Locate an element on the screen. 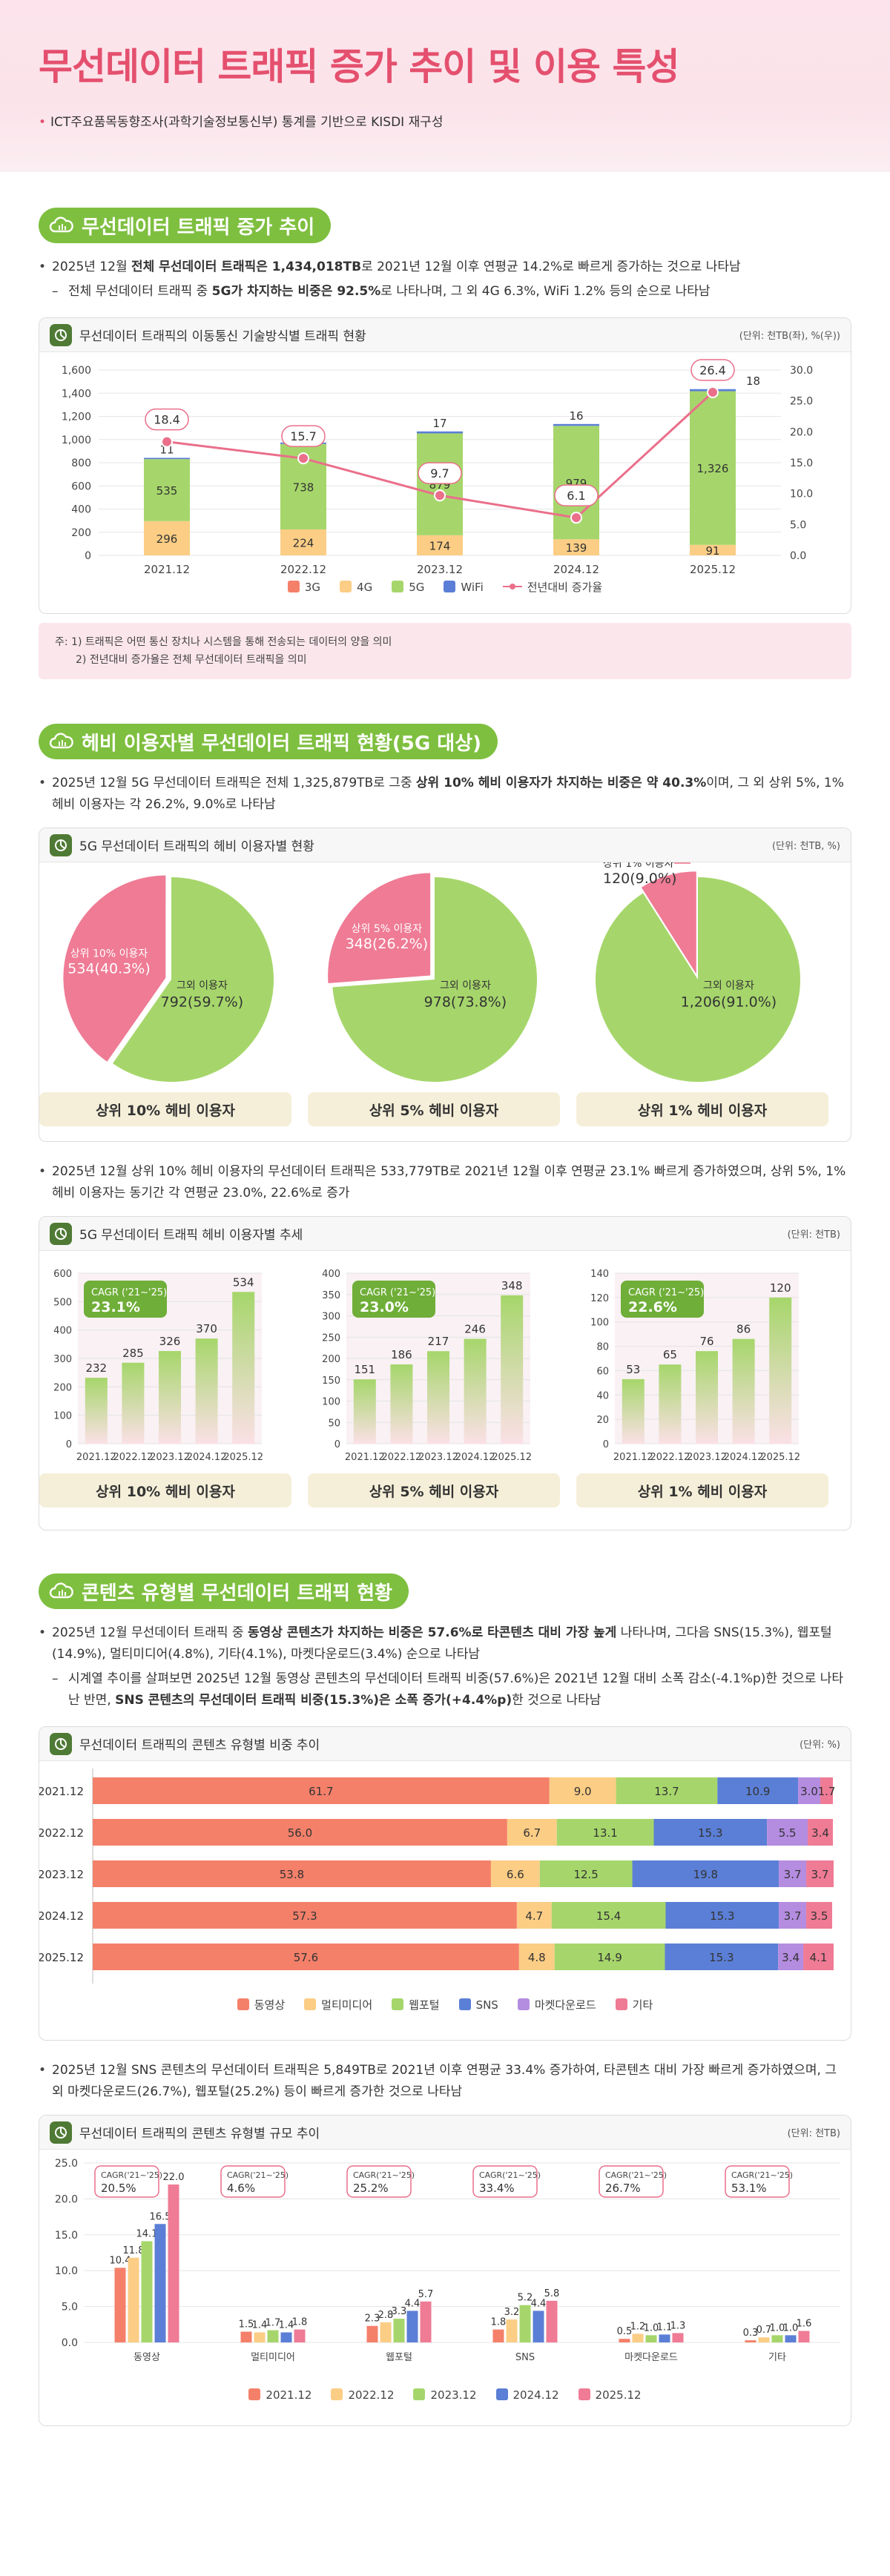 Image resolution: width=890 pixels, height=2576 pixels. data-label: 217 is located at coordinates (438, 1341).